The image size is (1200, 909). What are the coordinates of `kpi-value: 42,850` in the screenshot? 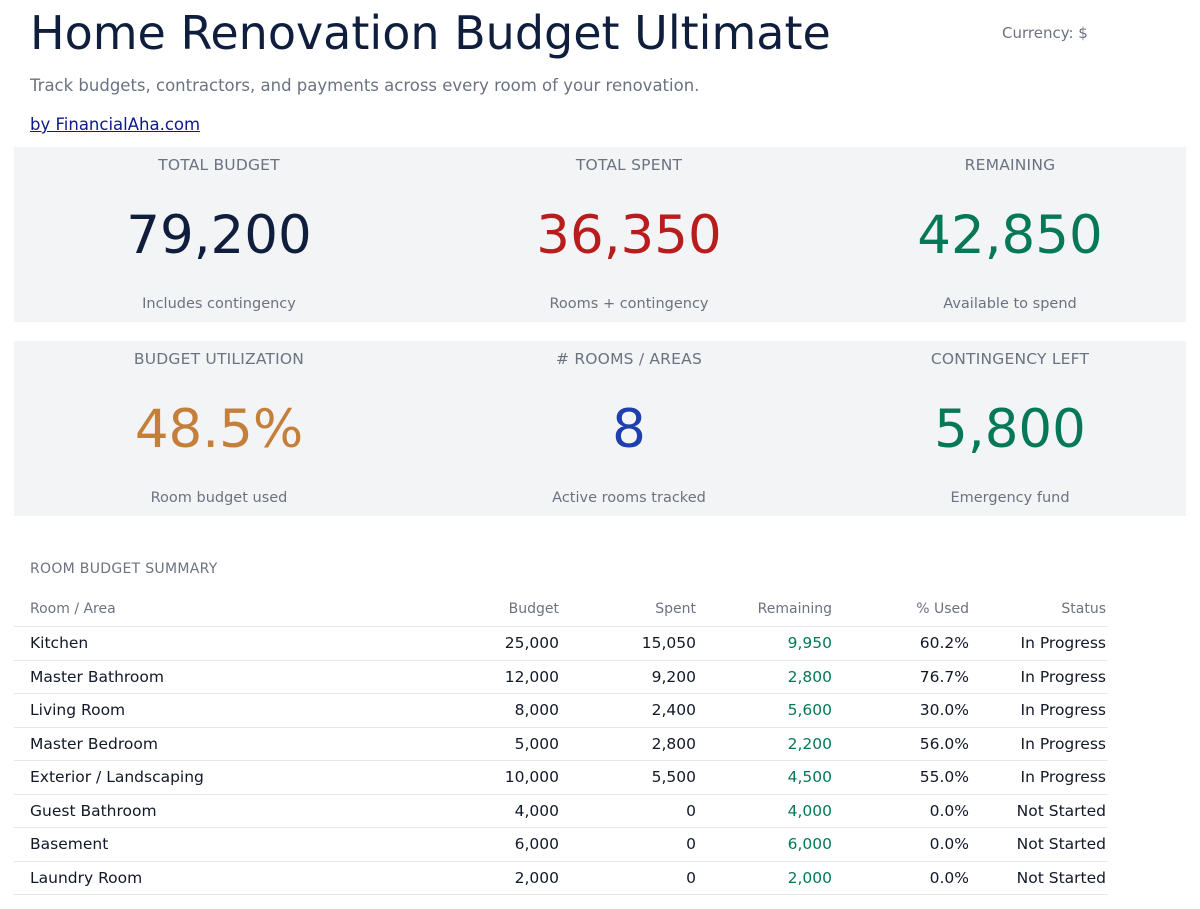 It's located at (1010, 235).